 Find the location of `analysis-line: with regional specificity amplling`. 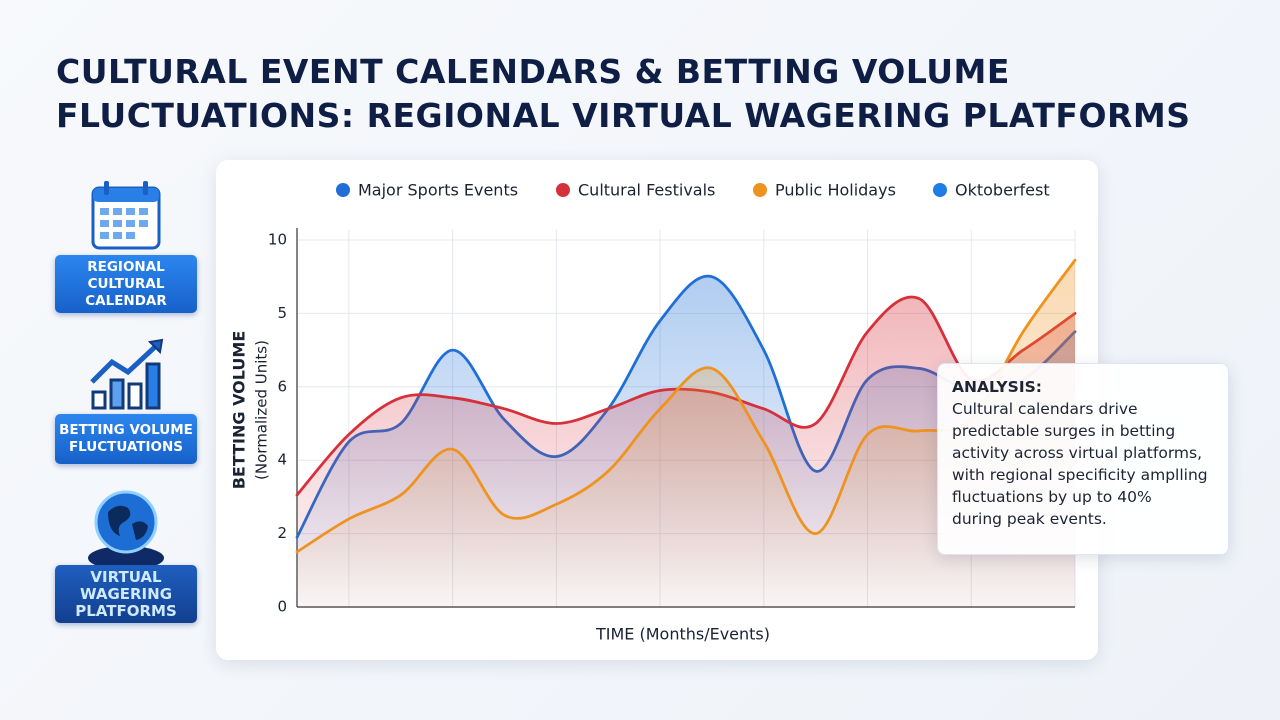

analysis-line: with regional specificity amplling is located at coordinates (1080, 475).